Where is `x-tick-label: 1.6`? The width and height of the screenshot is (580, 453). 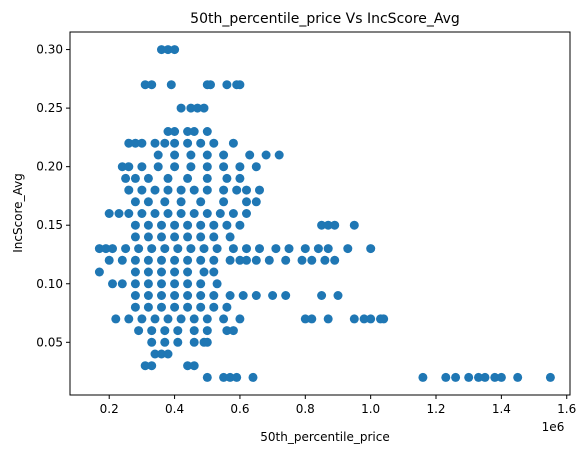 x-tick-label: 1.6 is located at coordinates (566, 409).